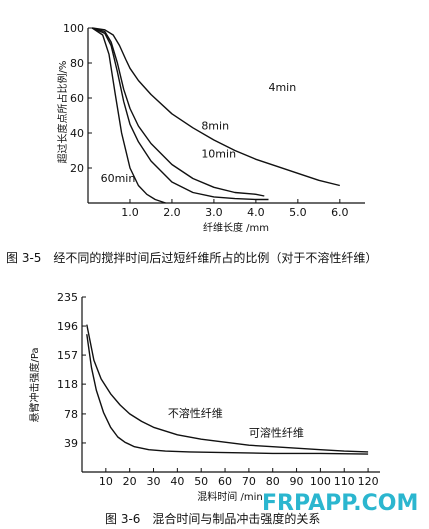  I want to click on y-tick-label: 39, so click(71, 443).